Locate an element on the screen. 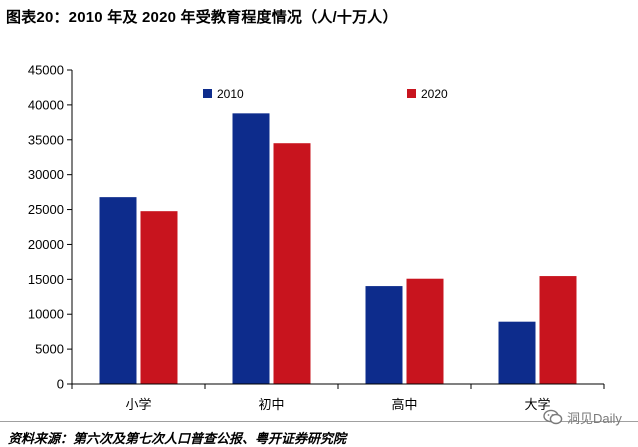 Image resolution: width=638 pixels, height=447 pixels. y-tick-label: 20000 is located at coordinates (46, 244).